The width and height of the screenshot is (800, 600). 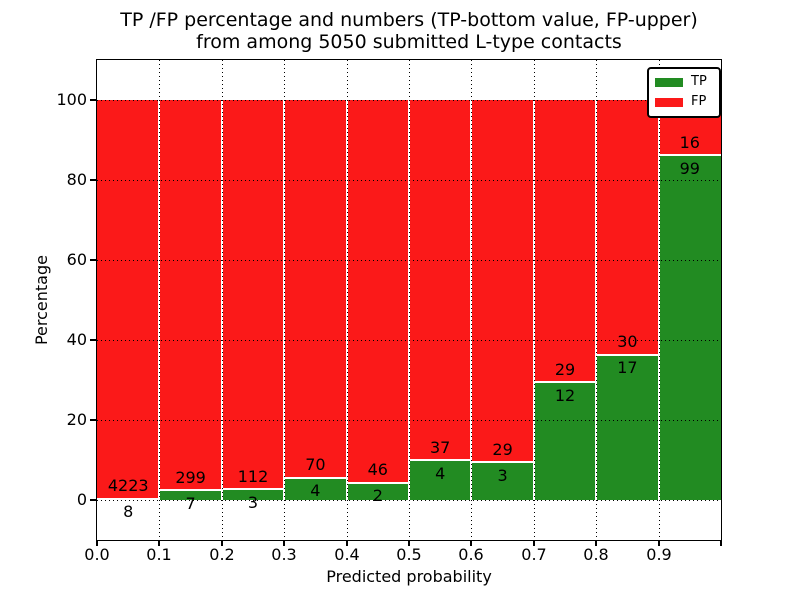 I want to click on legend-row-tp: TP, so click(x=687, y=82).